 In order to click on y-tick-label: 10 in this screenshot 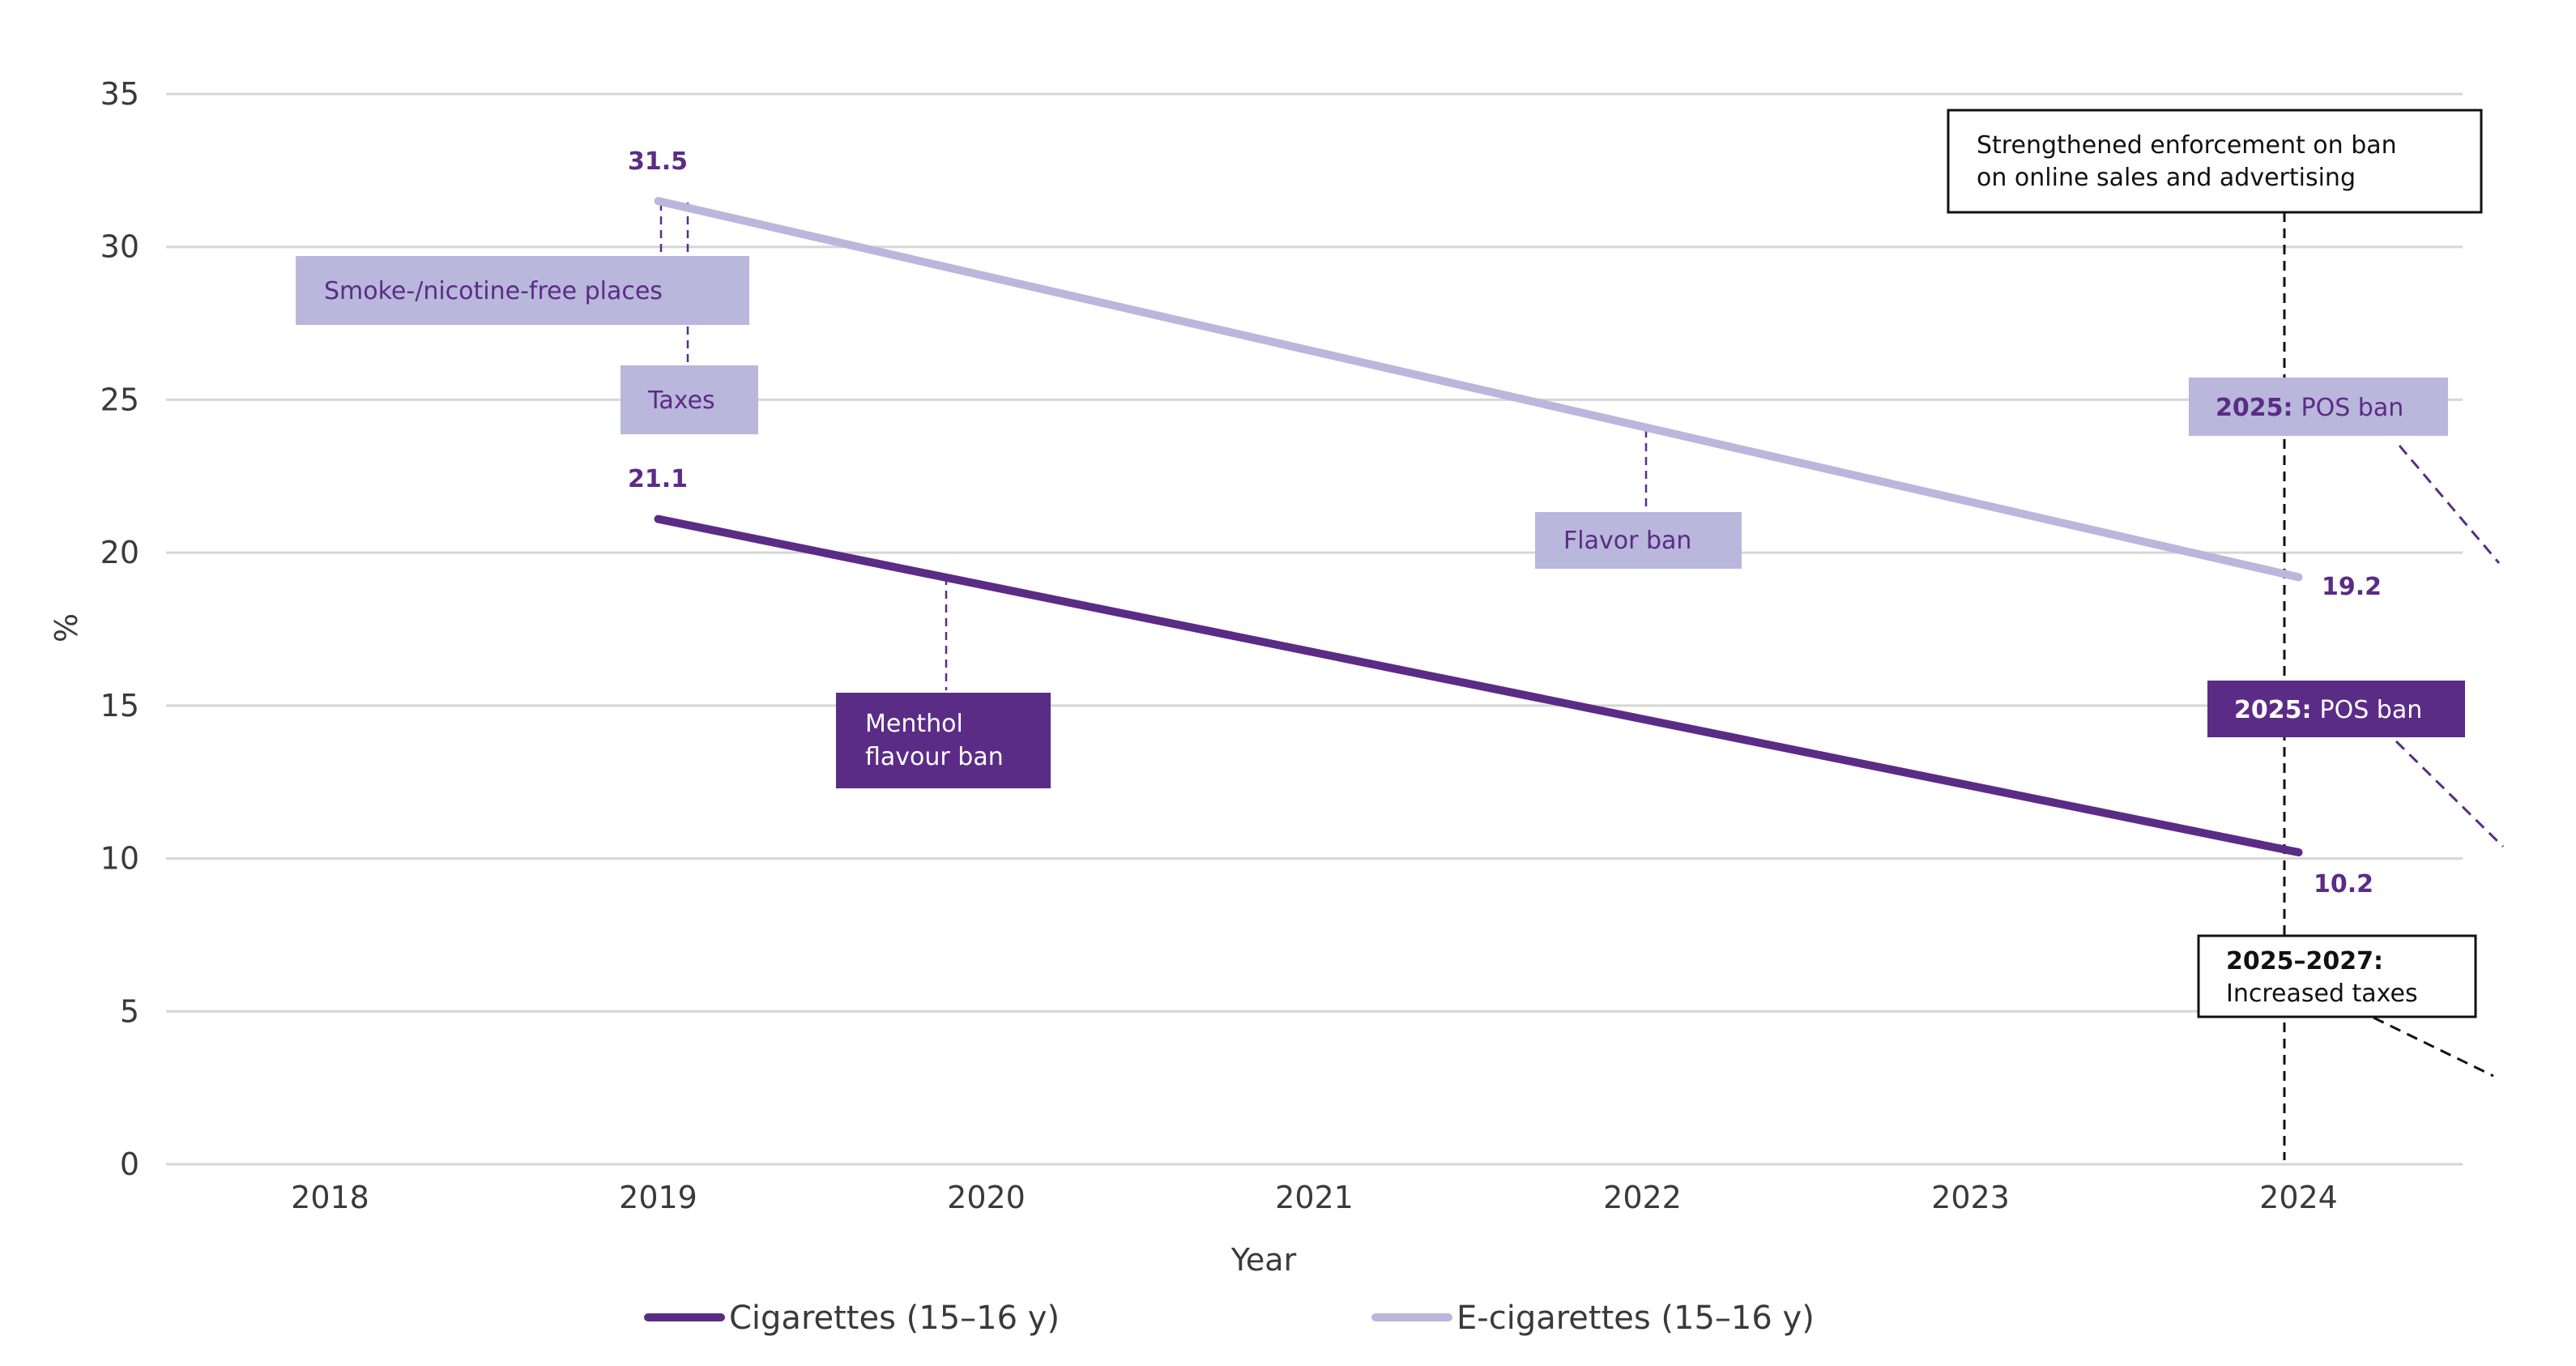, I will do `click(120, 859)`.